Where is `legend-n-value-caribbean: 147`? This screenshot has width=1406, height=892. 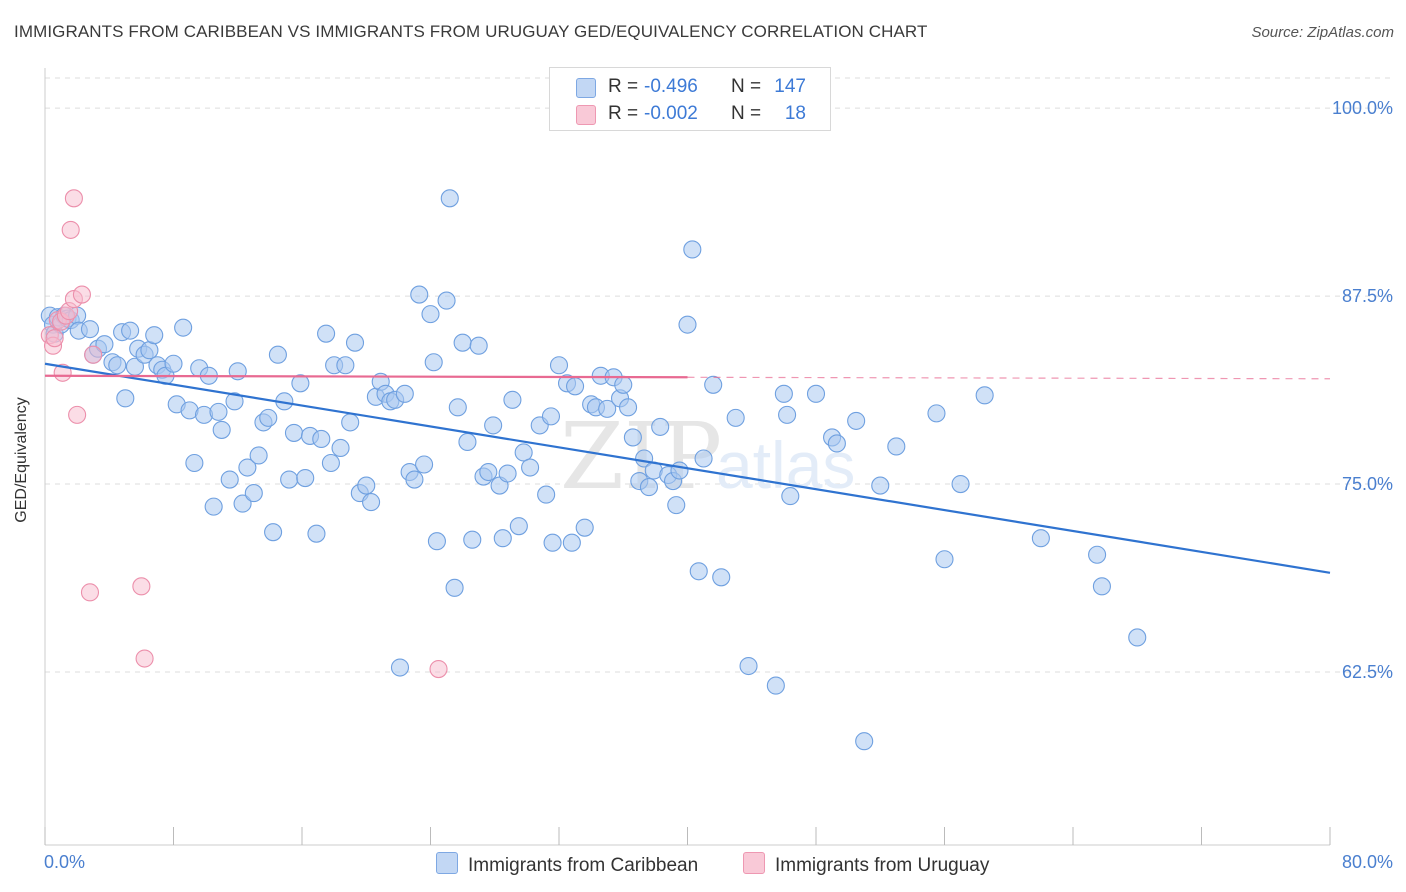
legend-n-value-caribbean: 147 is located at coordinates (790, 86).